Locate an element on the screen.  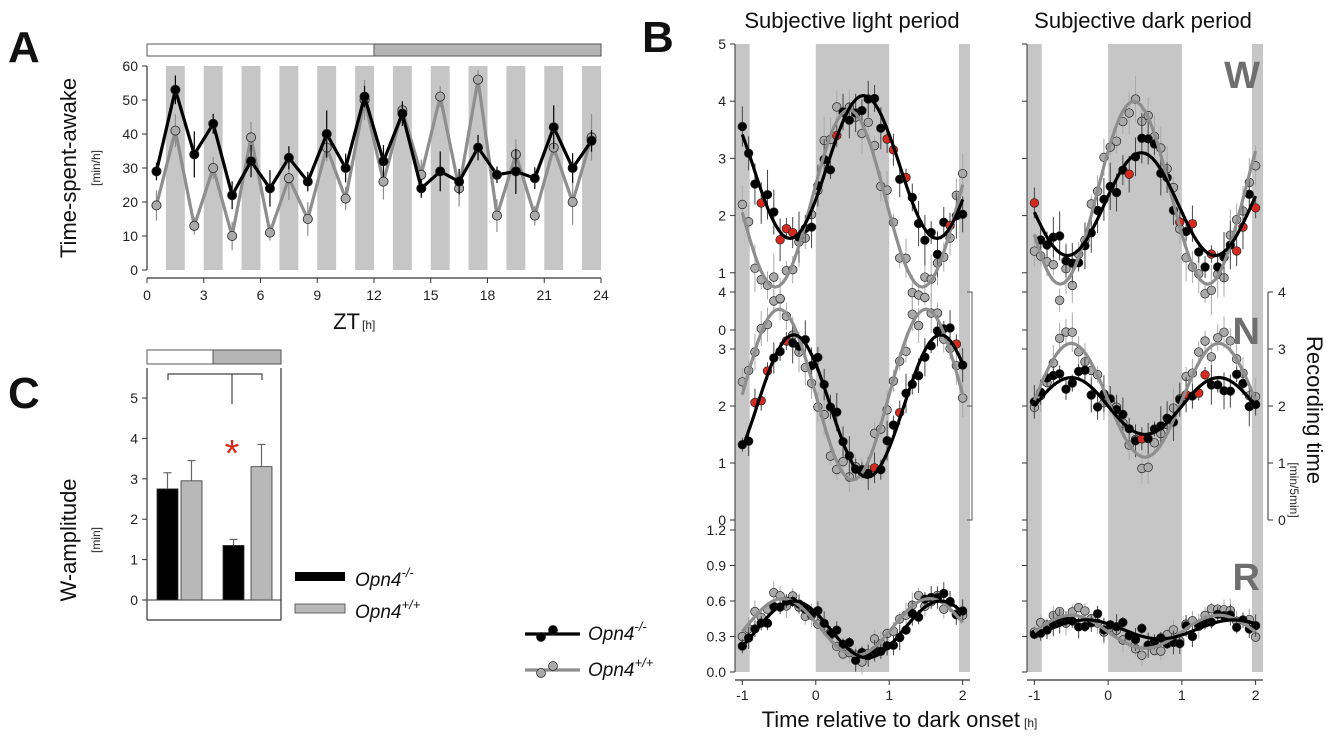
panel-a-x-tick-label: 9 is located at coordinates (317, 295).